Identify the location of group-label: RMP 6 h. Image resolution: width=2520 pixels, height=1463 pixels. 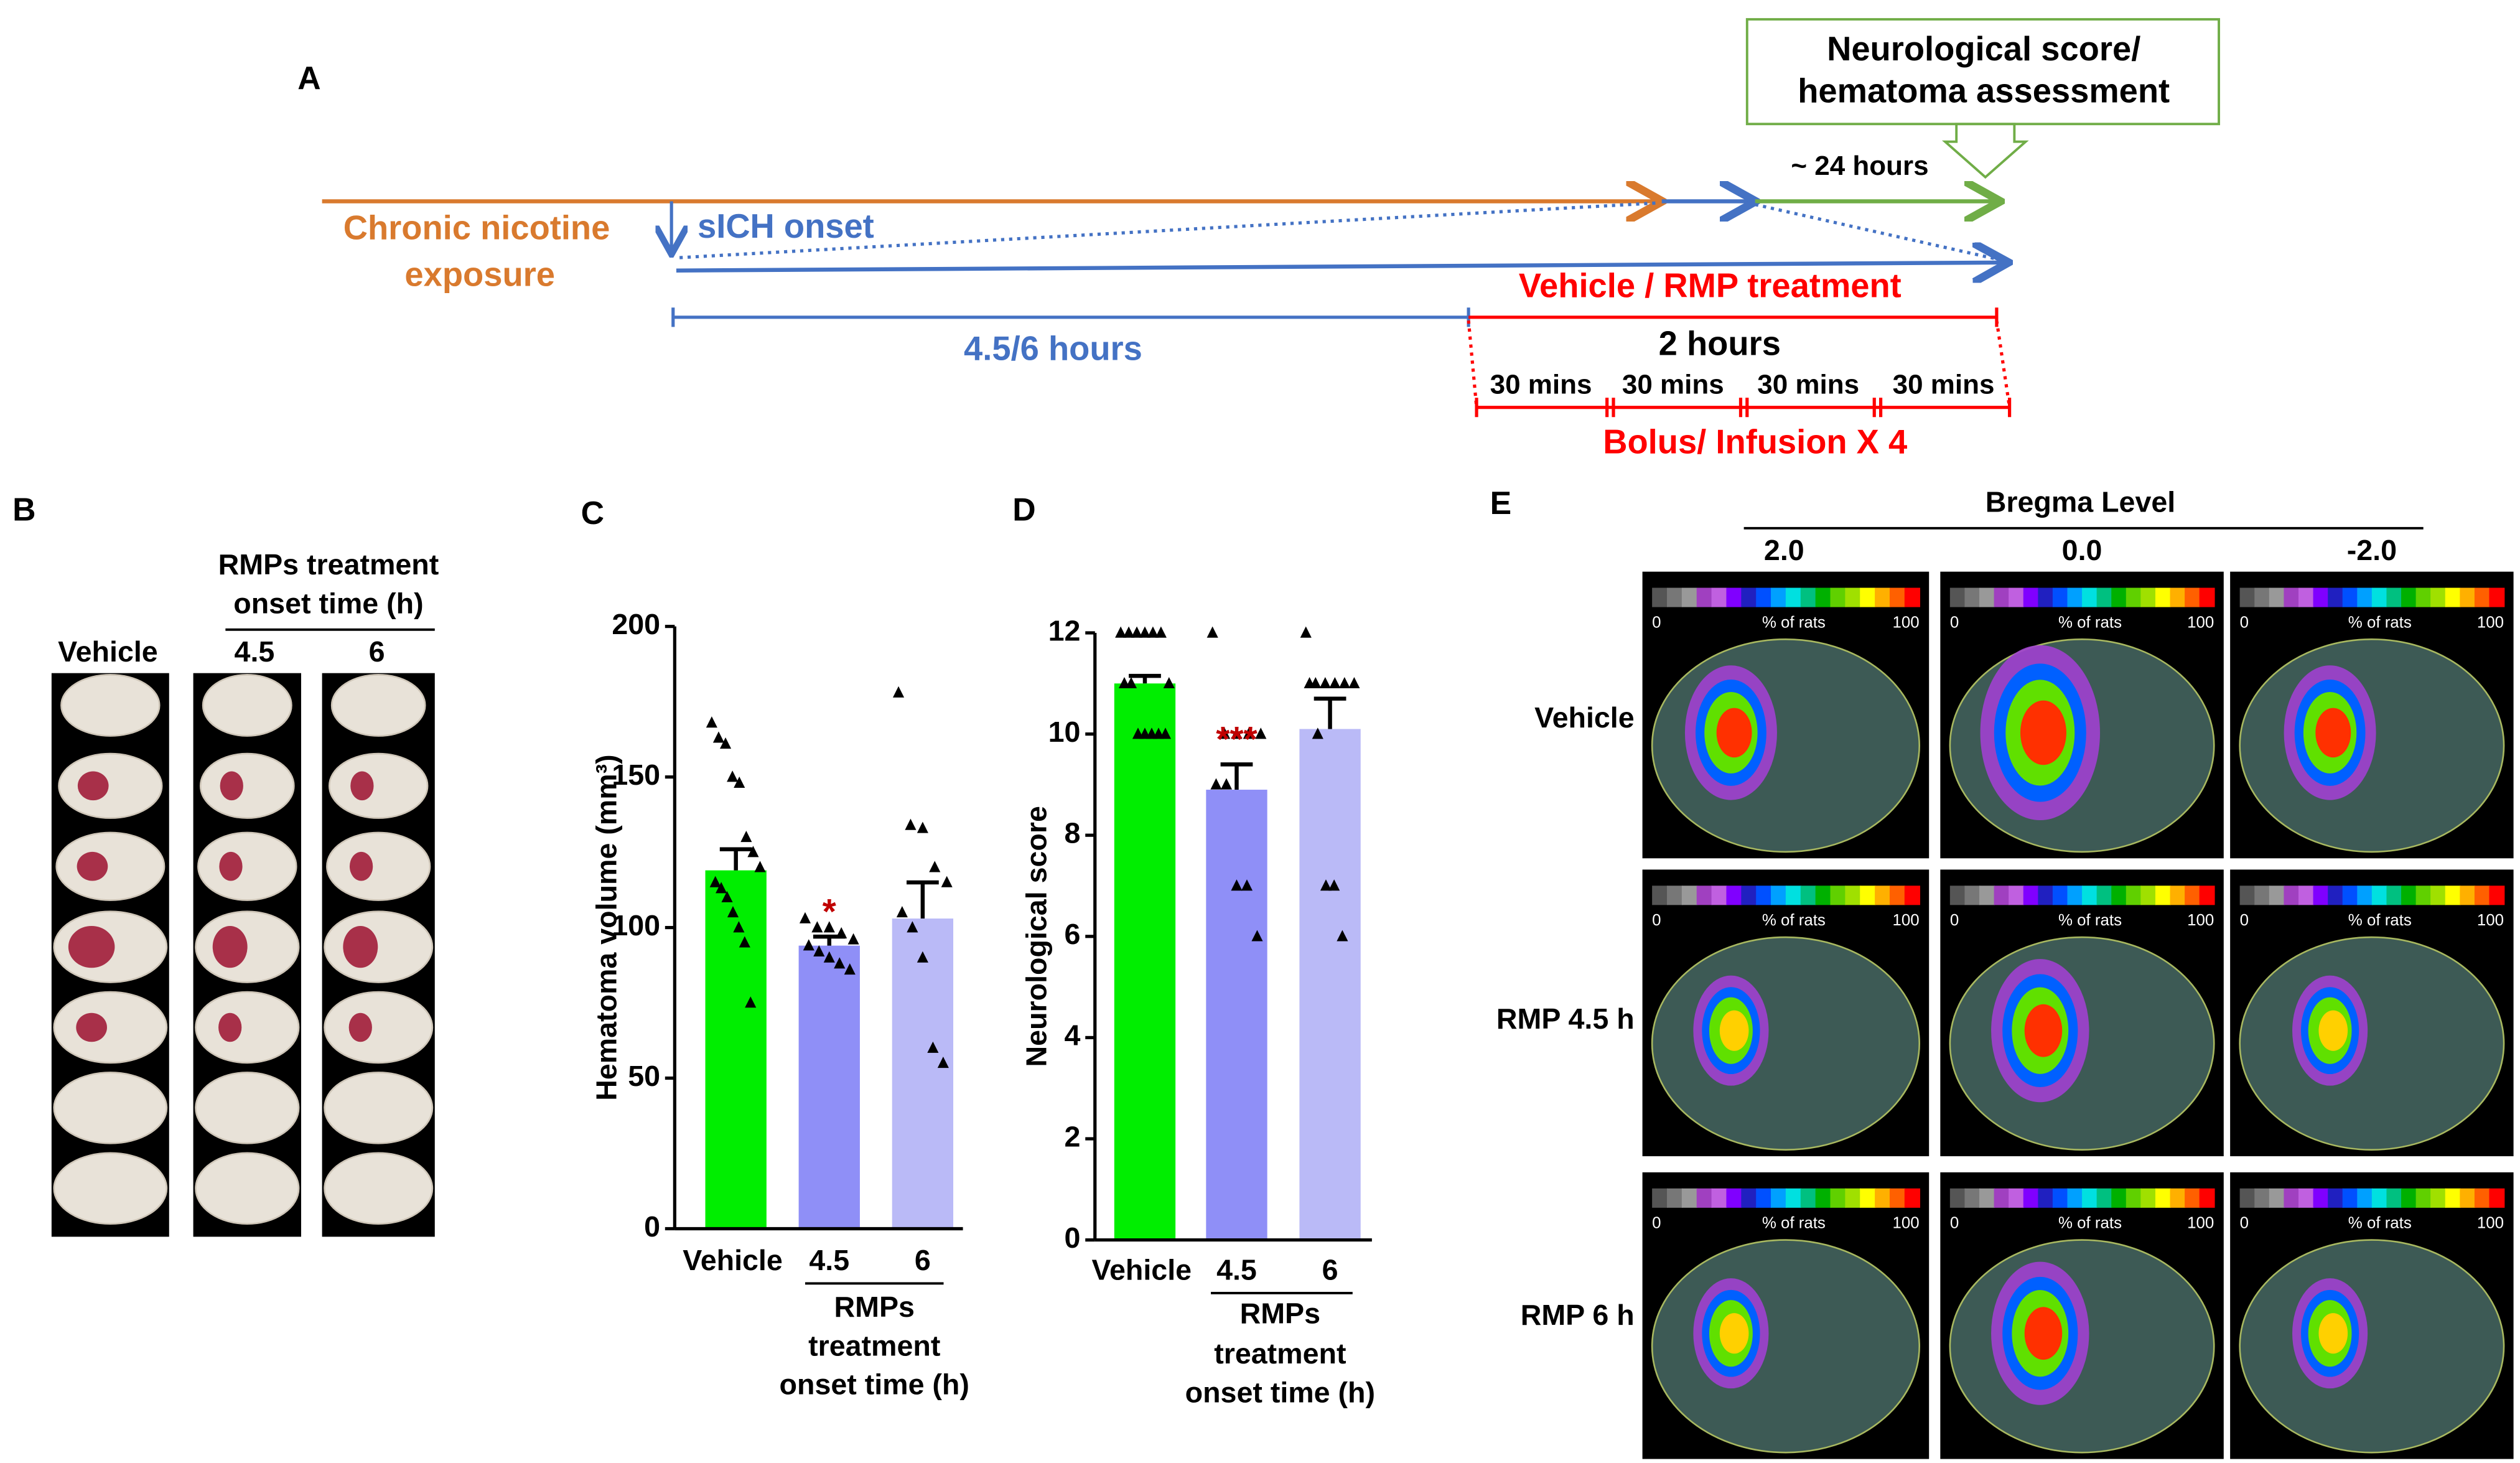
(1578, 1315).